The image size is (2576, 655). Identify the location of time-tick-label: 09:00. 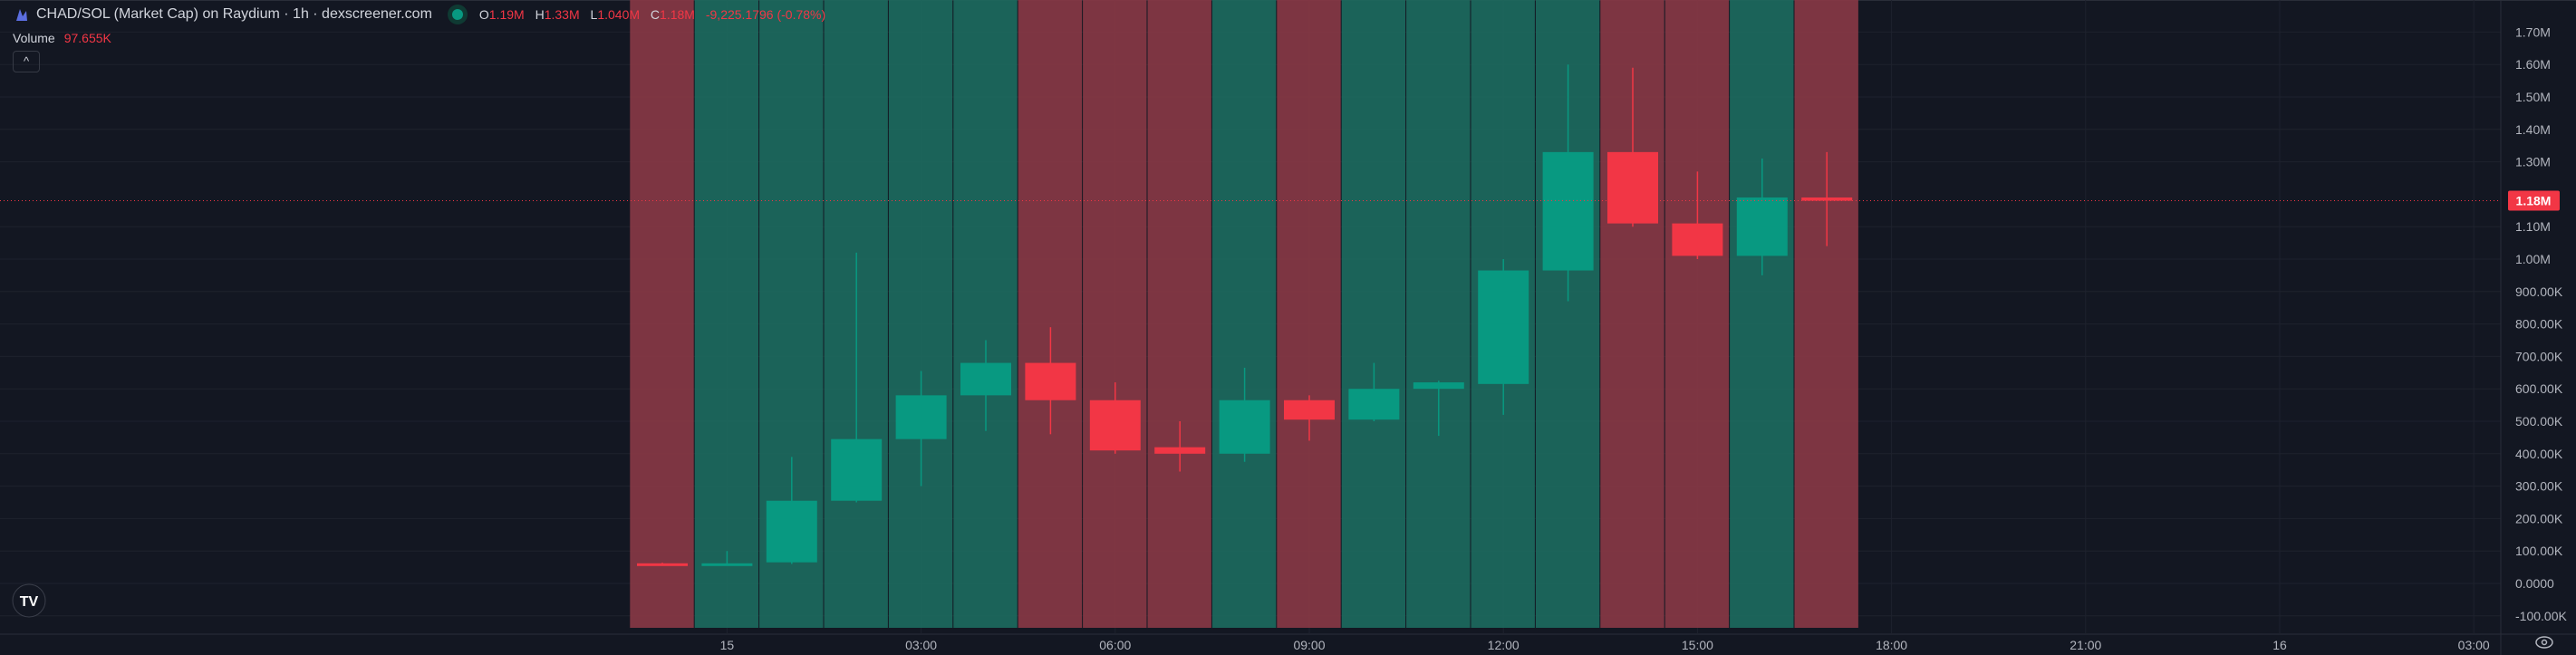
(1309, 645).